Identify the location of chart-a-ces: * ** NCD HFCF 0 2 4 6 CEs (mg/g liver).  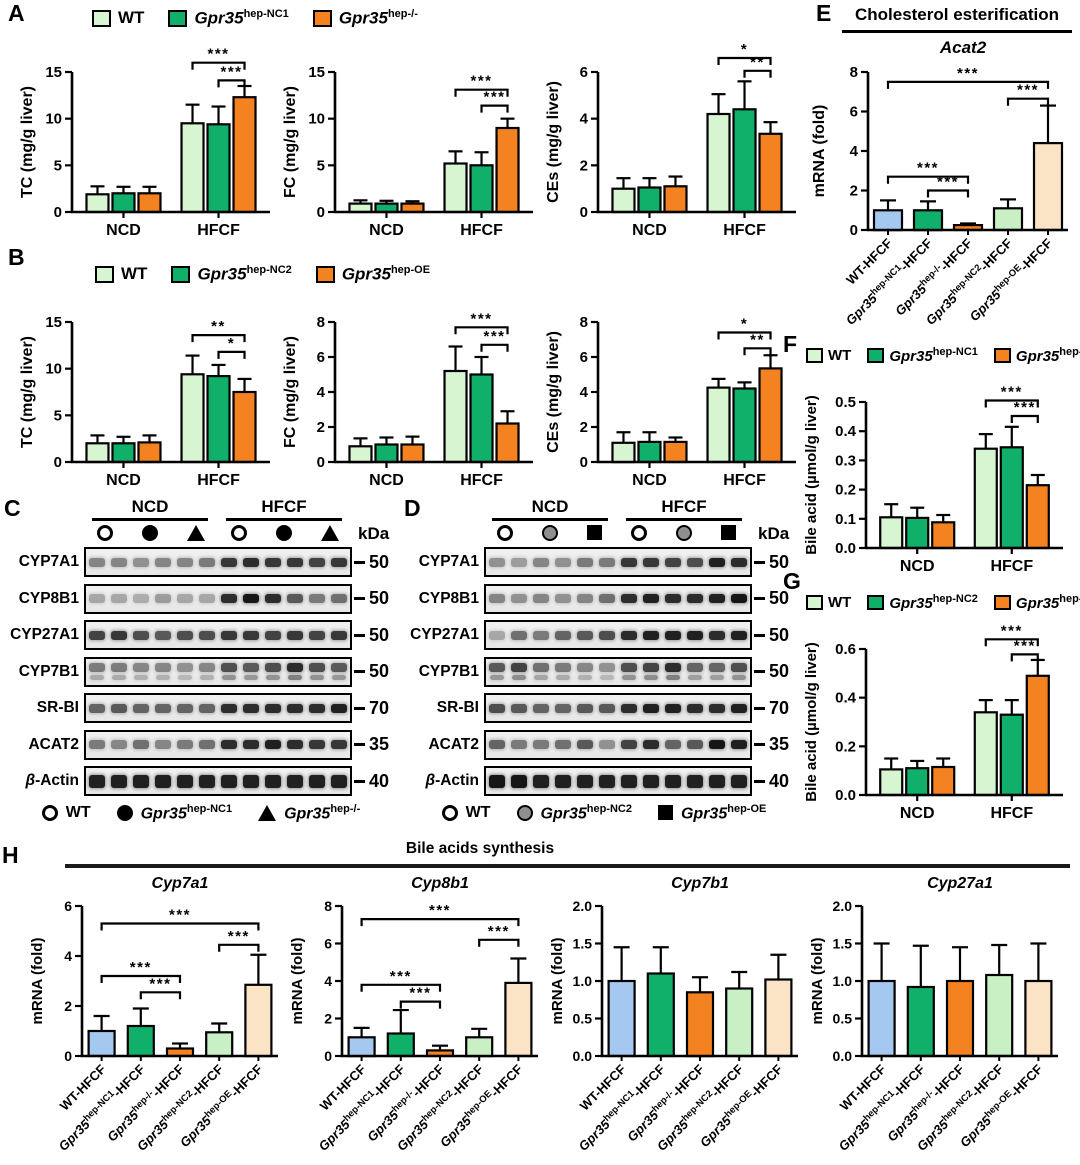
(673, 138).